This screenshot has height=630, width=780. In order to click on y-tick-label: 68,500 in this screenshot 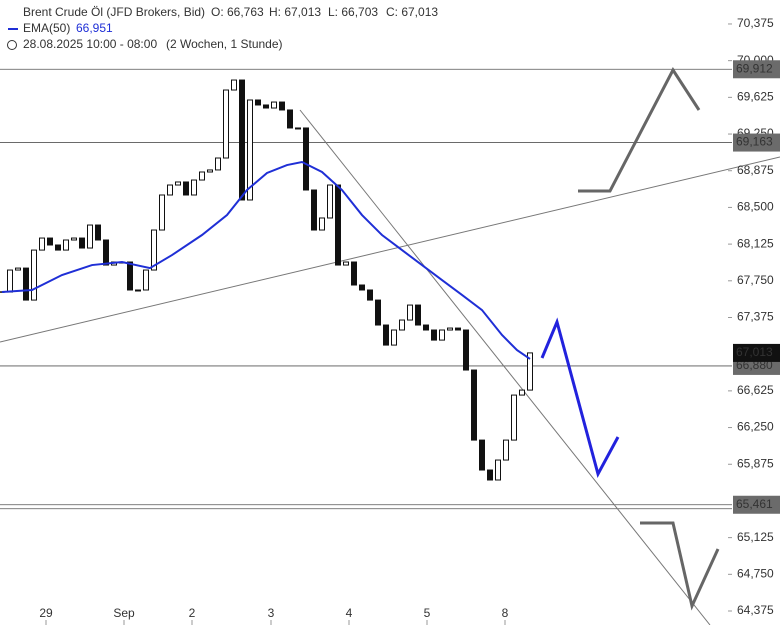, I will do `click(755, 207)`.